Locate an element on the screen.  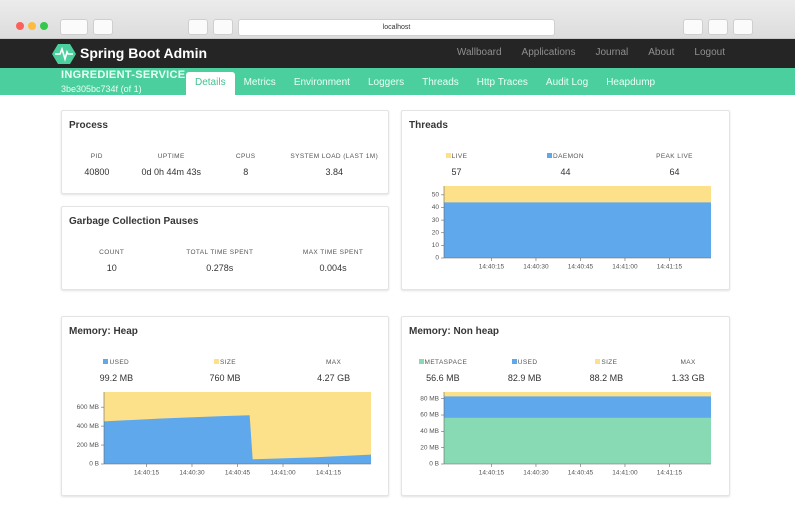
stat-value: 64 is located at coordinates (674, 172).